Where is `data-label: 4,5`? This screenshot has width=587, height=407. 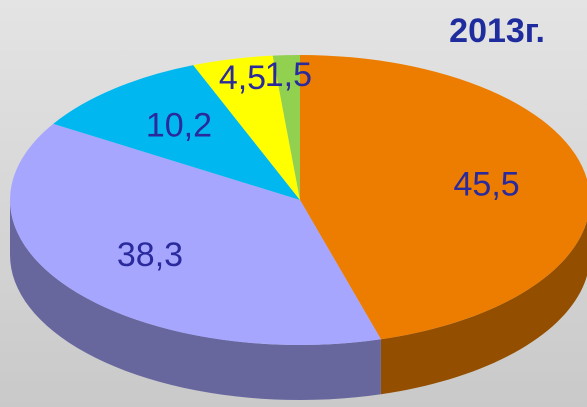
data-label: 4,5 is located at coordinates (242, 78).